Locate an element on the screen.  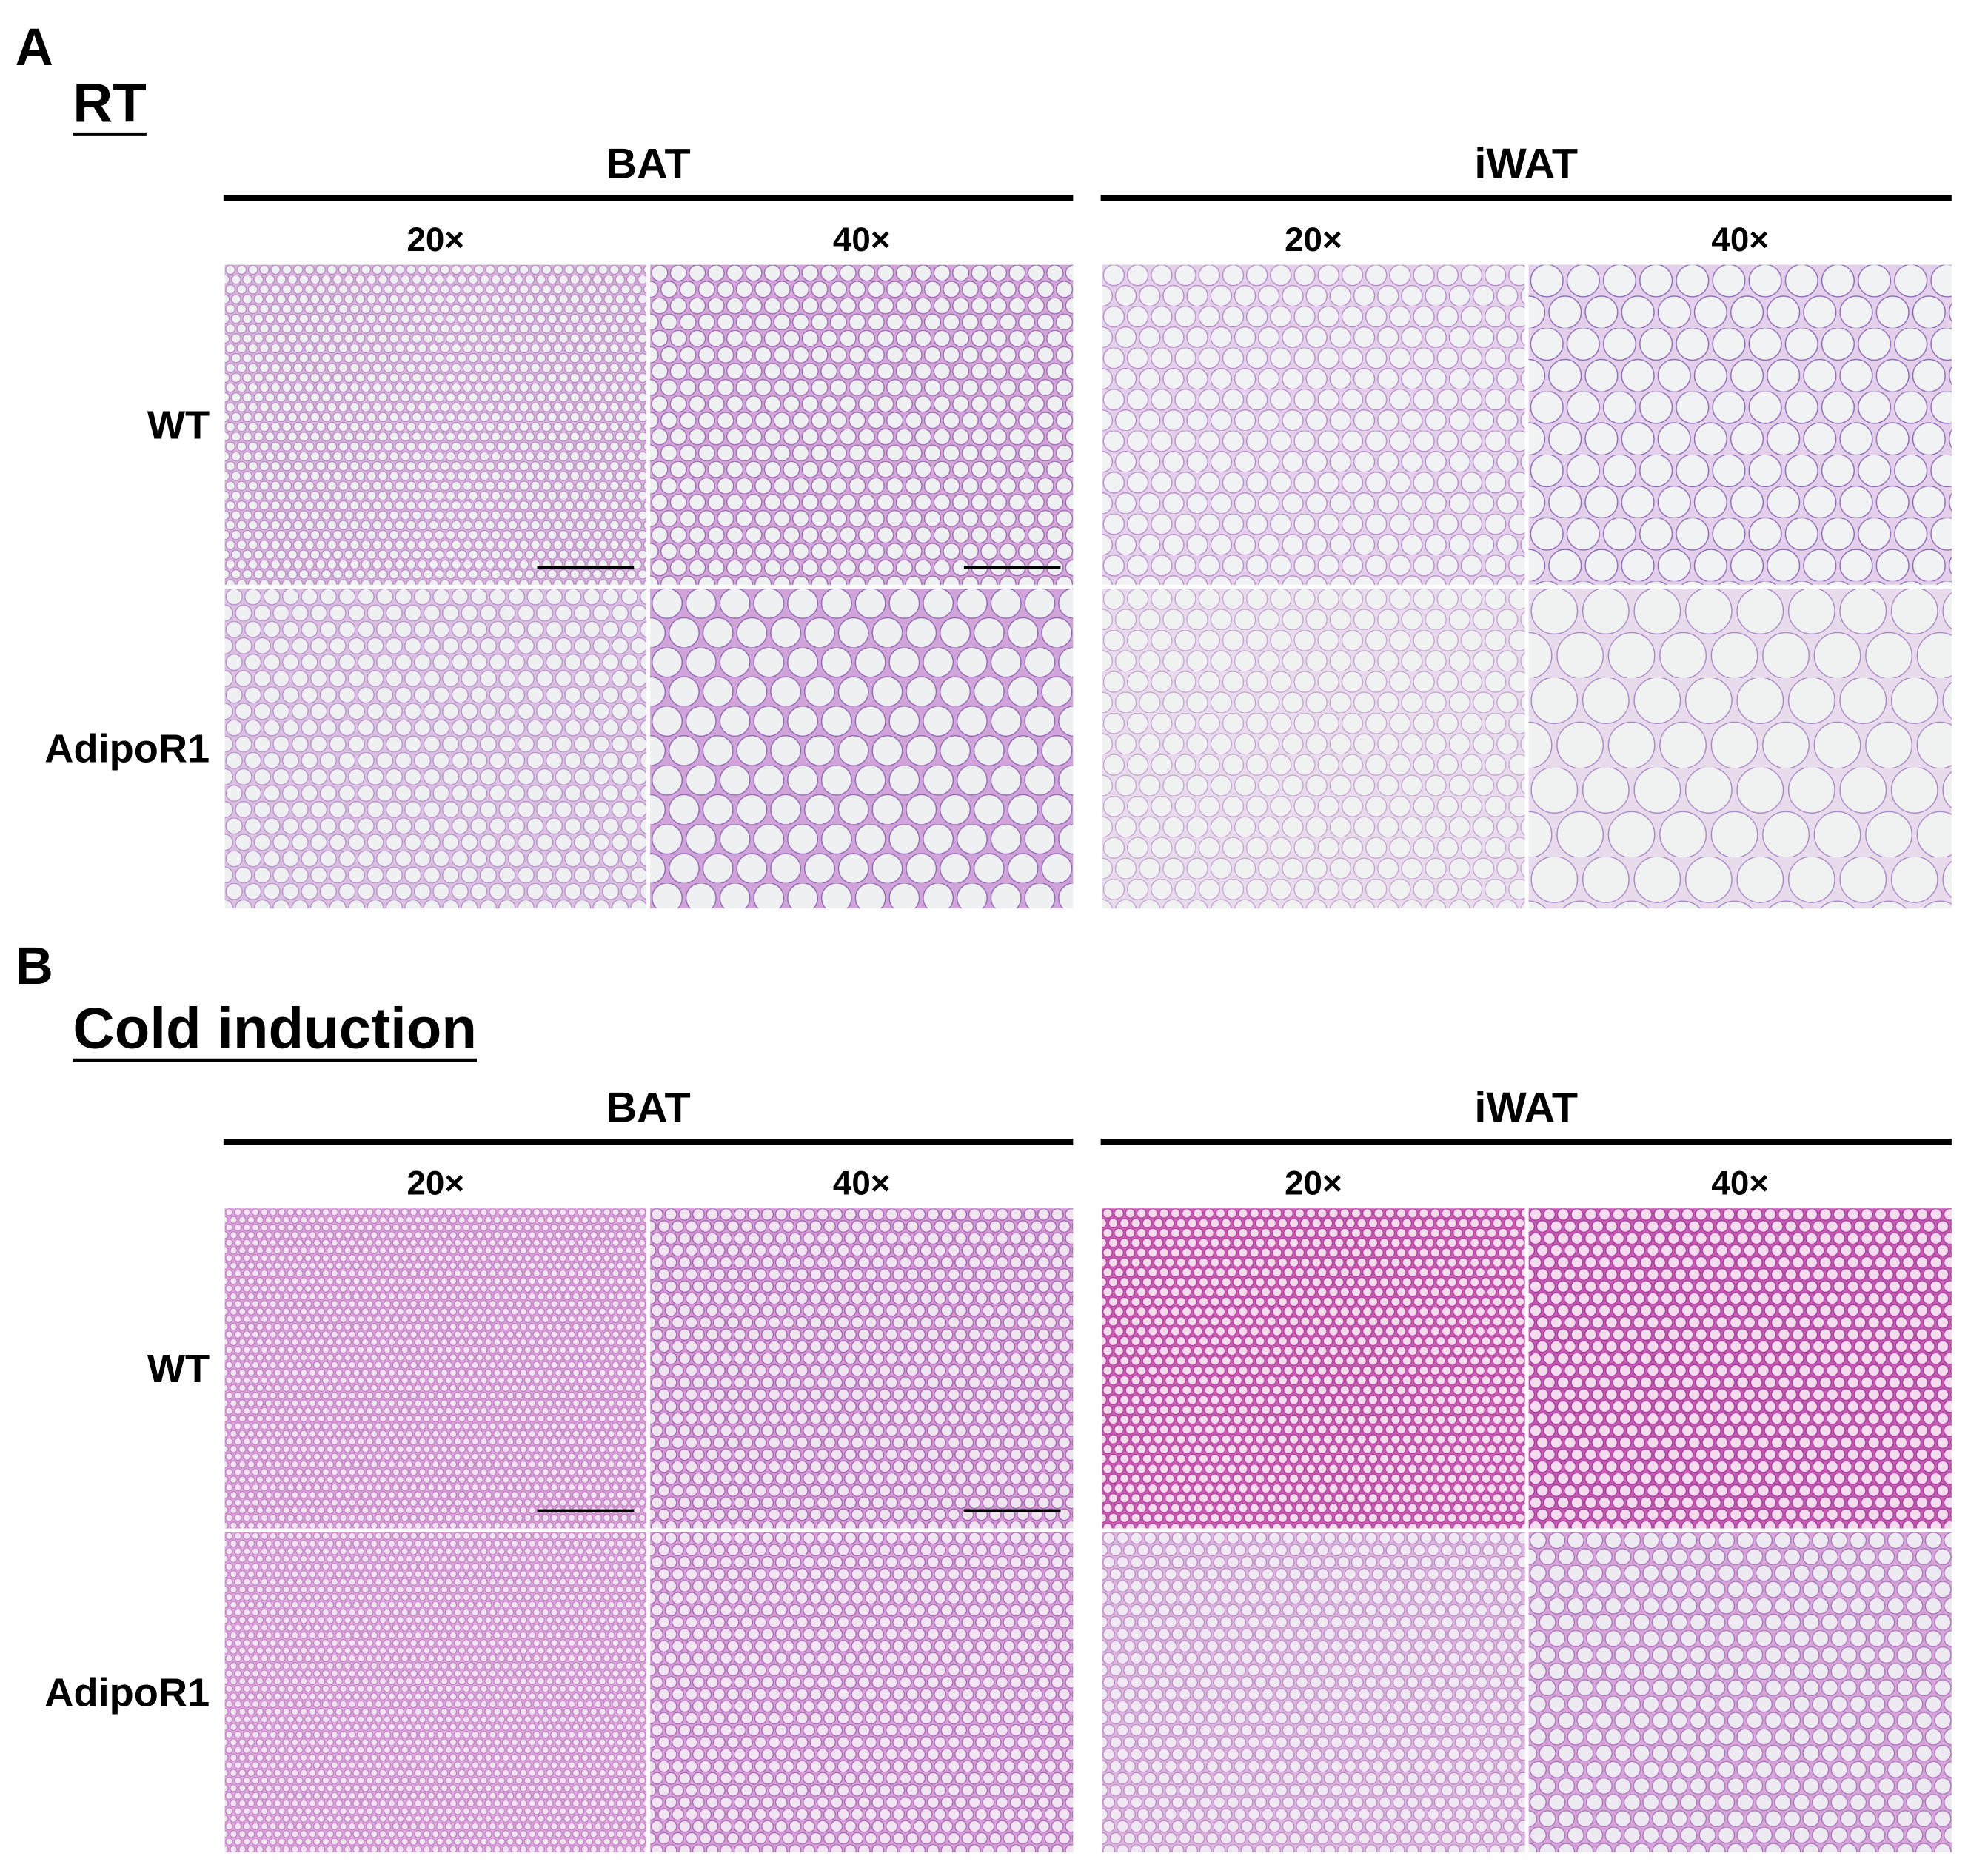
panel-letter: B is located at coordinates (34, 966).